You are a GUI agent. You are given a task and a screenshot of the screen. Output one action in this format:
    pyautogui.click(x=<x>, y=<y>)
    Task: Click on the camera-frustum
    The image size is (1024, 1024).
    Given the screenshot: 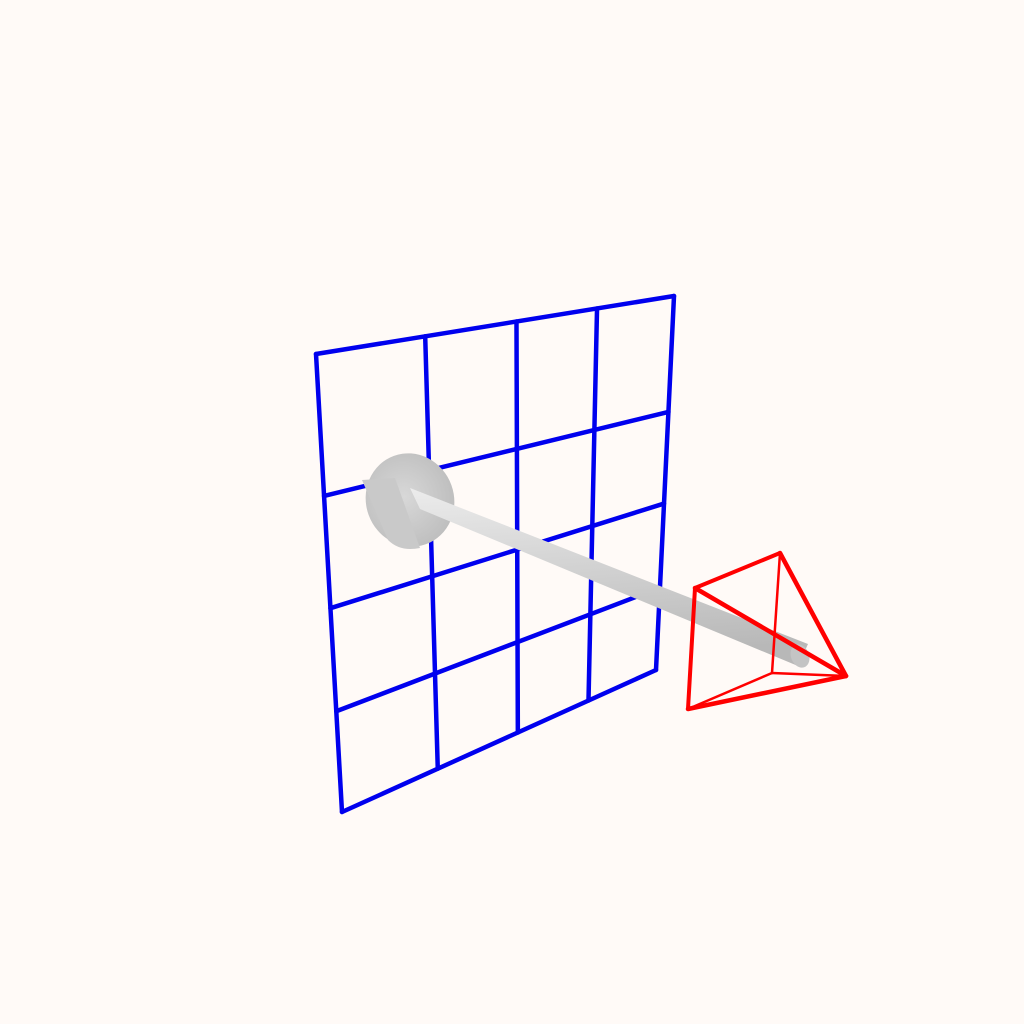 What is the action you would take?
    pyautogui.click(x=767, y=631)
    